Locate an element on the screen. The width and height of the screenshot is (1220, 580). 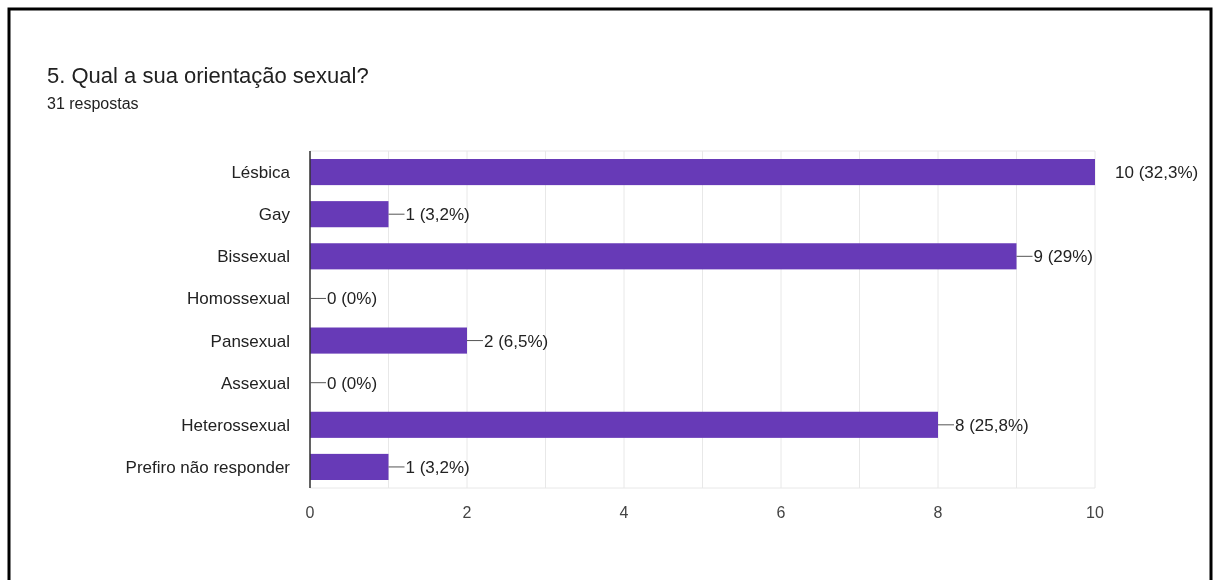
x-tick-label: 10 is located at coordinates (1095, 512).